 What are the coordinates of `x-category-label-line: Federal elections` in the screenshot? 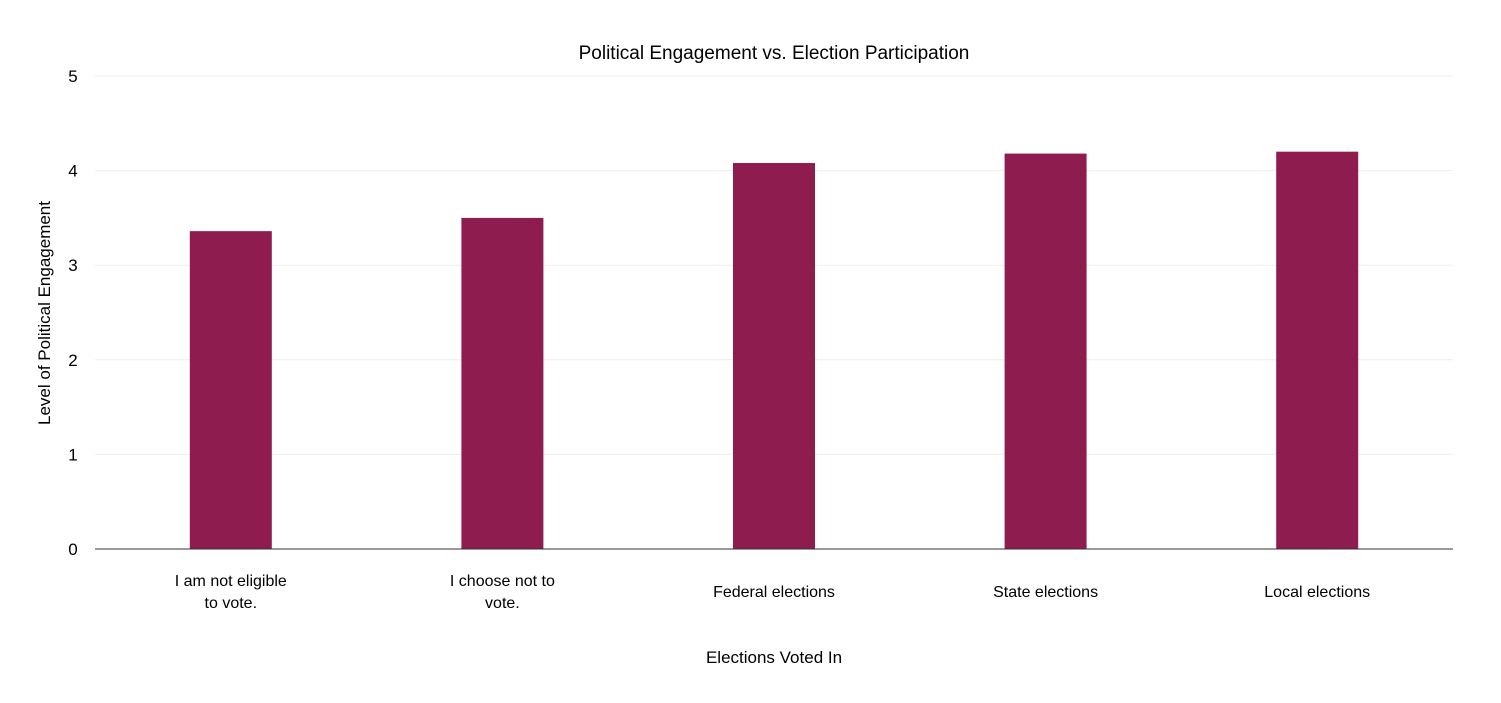 It's located at (774, 592).